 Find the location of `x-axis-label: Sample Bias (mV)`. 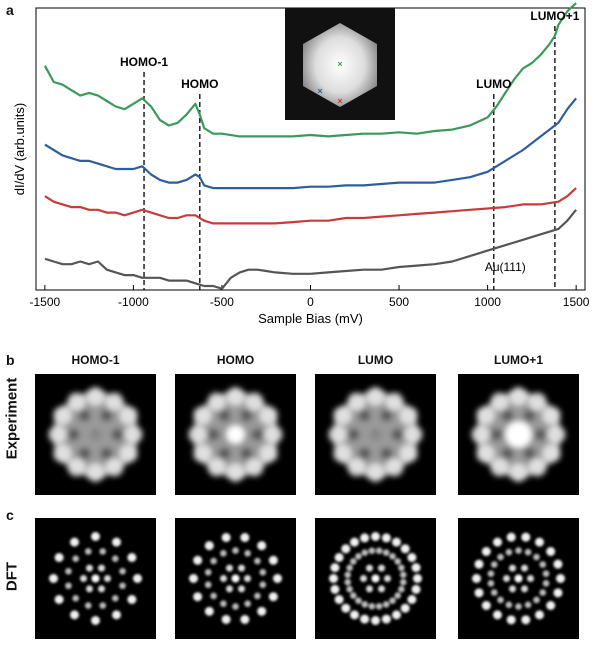

x-axis-label: Sample Bias (mV) is located at coordinates (310, 318).